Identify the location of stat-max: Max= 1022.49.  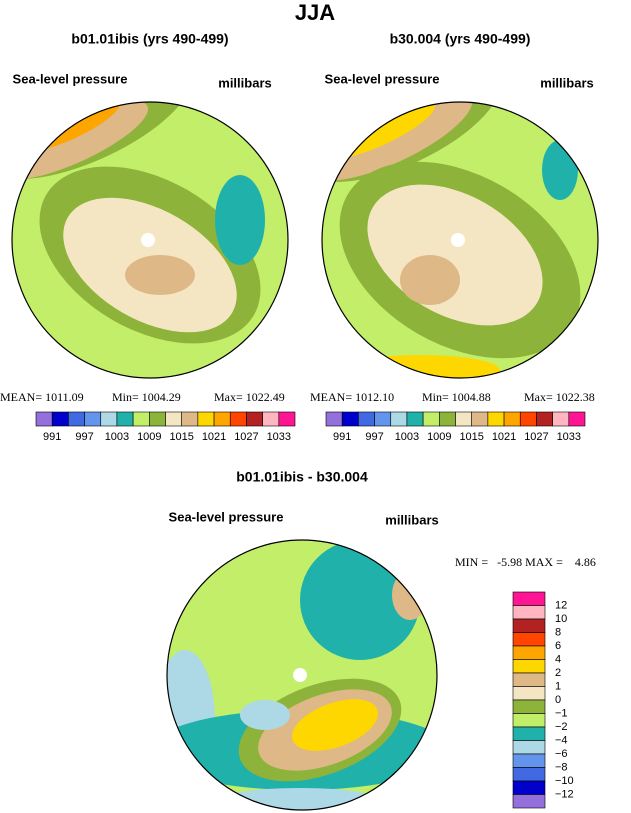
(249, 397).